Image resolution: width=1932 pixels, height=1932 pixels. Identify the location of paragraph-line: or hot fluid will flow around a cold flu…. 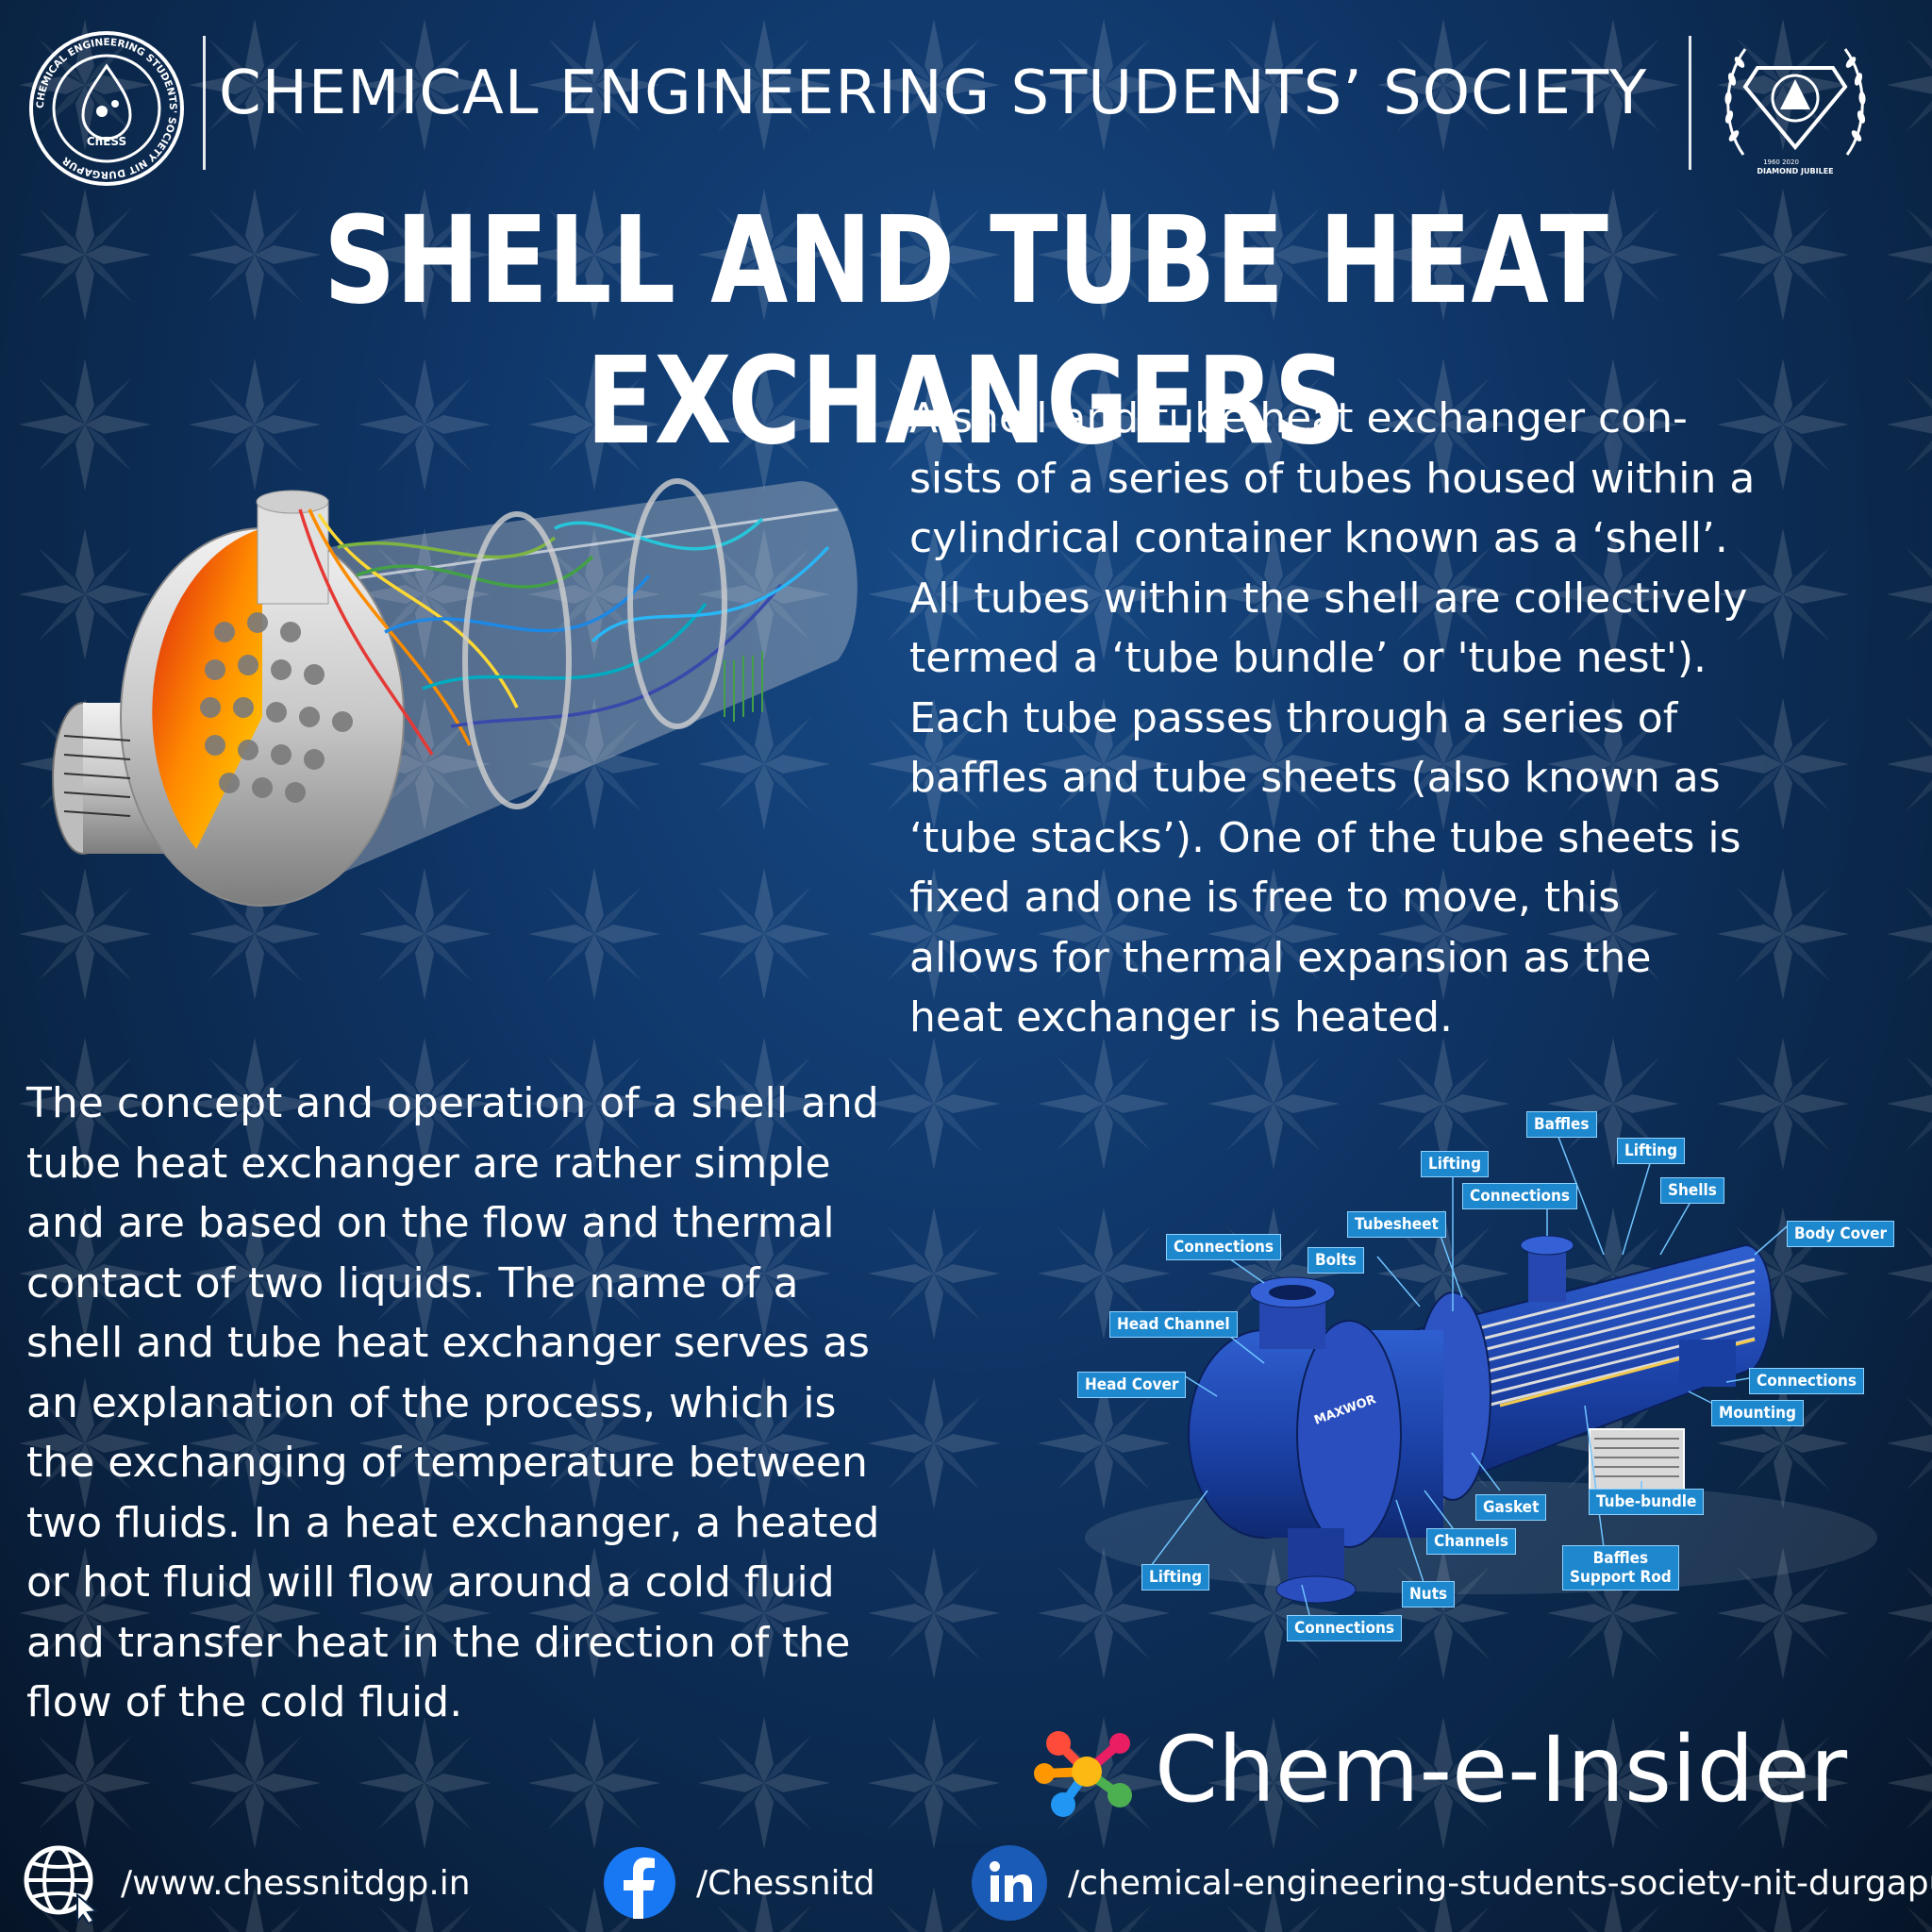
(431, 1582).